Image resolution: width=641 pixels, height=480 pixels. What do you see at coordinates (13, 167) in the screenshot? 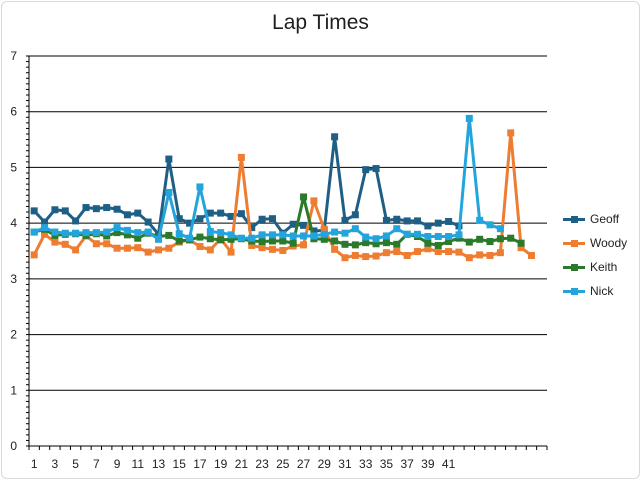
I see `y-tick-label: 5` at bounding box center [13, 167].